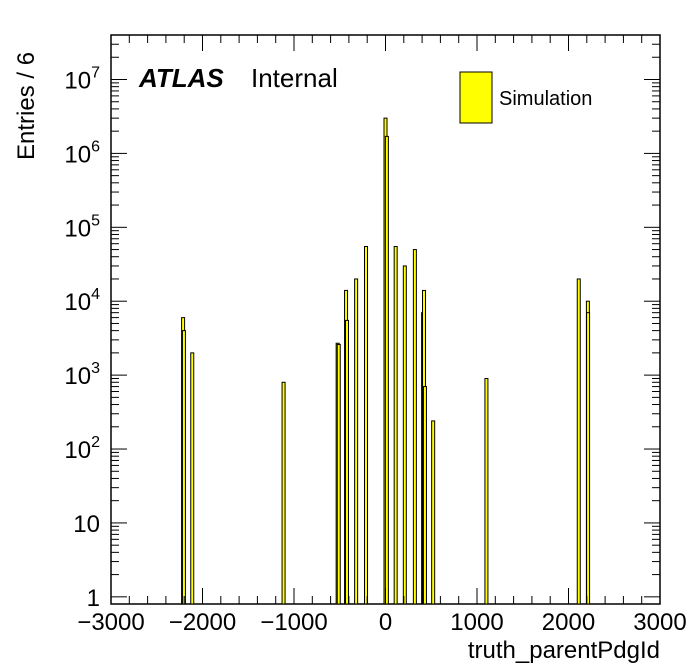  Describe the element at coordinates (26, 106) in the screenshot. I see `y-axis-title: Entries / 6` at that location.